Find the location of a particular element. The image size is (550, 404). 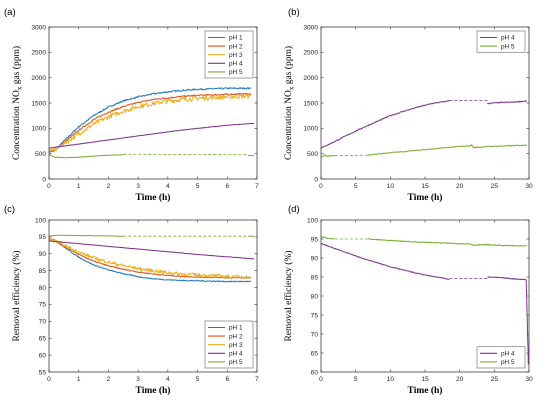

x-tick-label: 3 is located at coordinates (138, 186).